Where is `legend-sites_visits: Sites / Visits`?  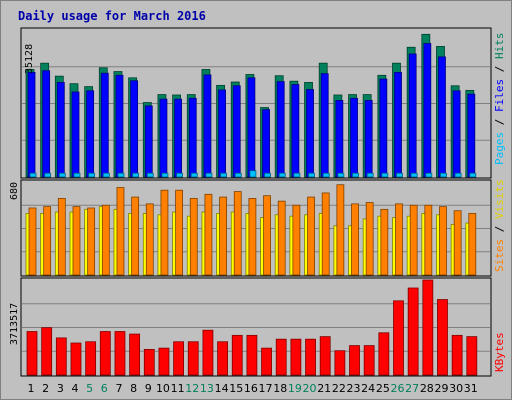 legend-sites_visits: Sites / Visits is located at coordinates (499, 225).